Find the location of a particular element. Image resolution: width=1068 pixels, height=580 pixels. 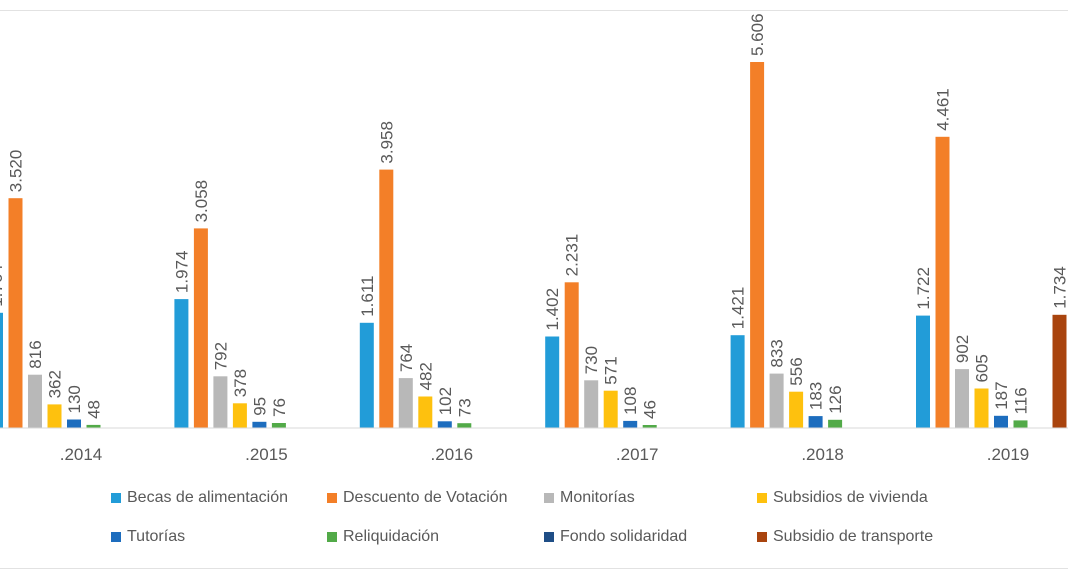

data-label: 764 is located at coordinates (406, 358).